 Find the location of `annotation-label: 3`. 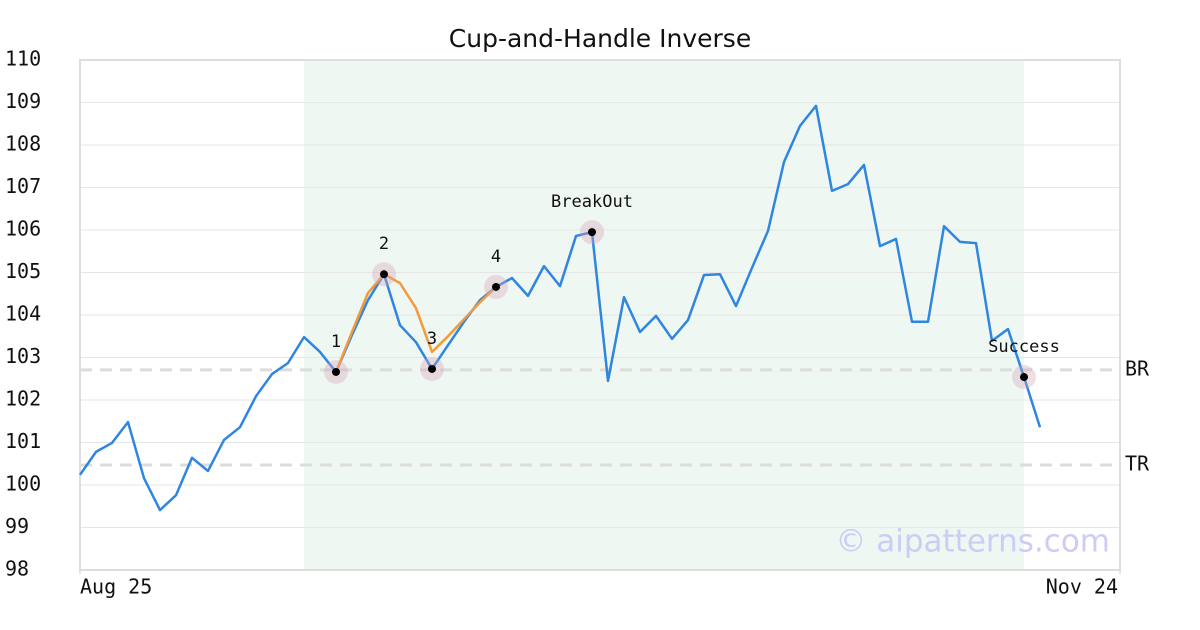

annotation-label: 3 is located at coordinates (432, 339).